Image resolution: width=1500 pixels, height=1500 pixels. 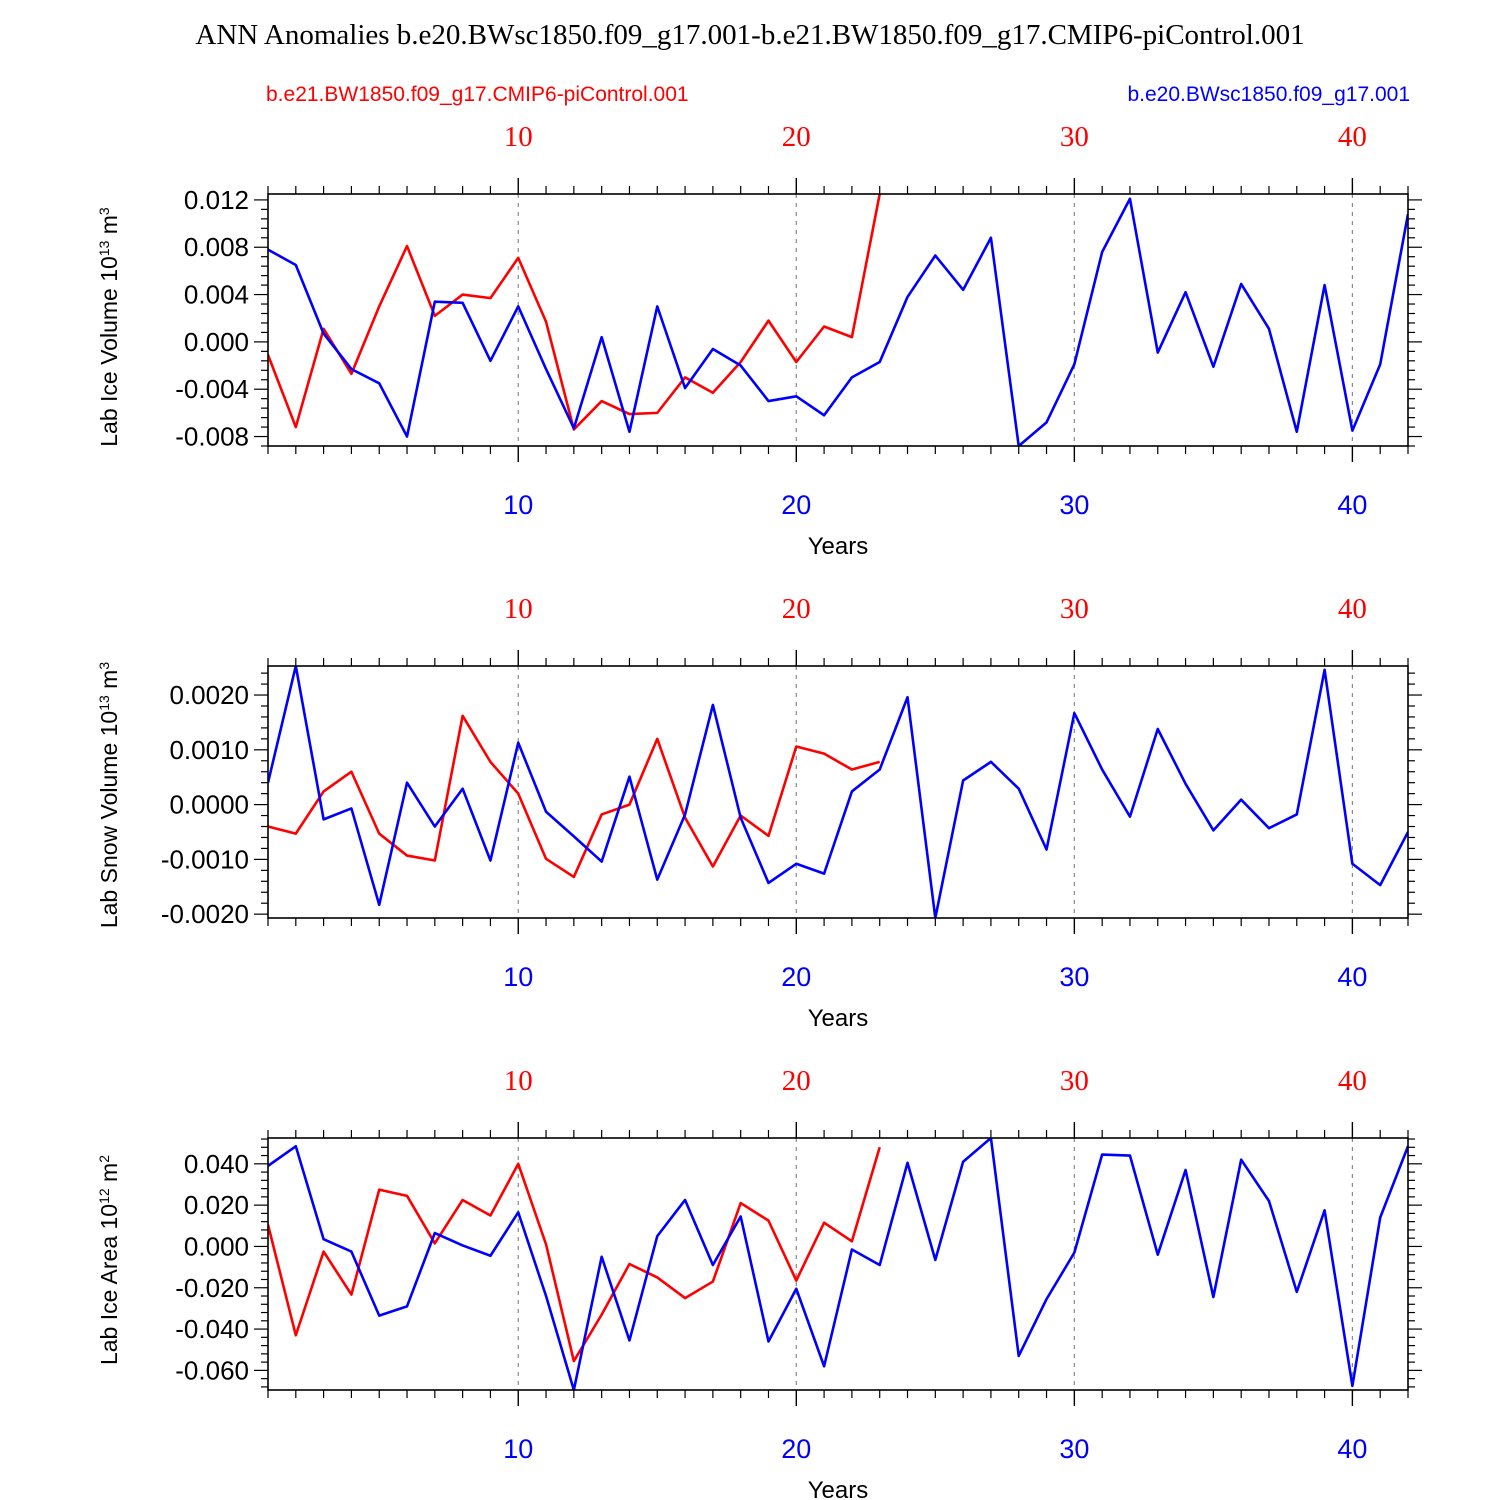 I want to click on y-tick-label: 0.008, so click(x=216, y=247).